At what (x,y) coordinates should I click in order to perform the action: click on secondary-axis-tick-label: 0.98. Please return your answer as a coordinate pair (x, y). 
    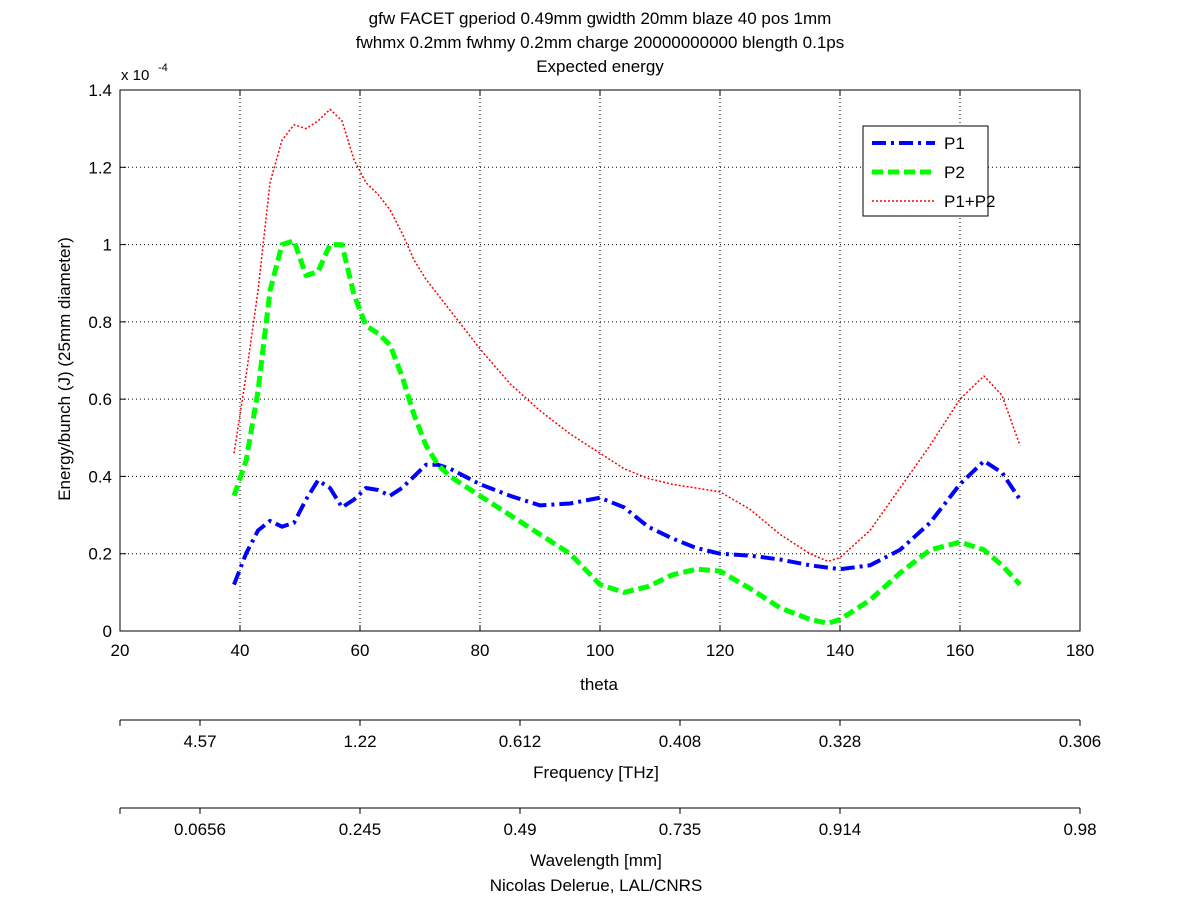
    Looking at the image, I should click on (1079, 829).